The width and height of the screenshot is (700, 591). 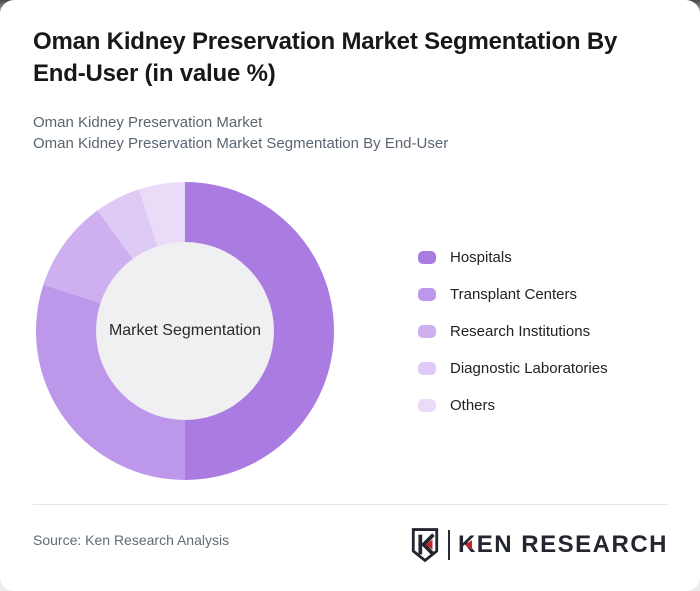 What do you see at coordinates (131, 540) in the screenshot?
I see `source-note: Source: Ken Research Analysis` at bounding box center [131, 540].